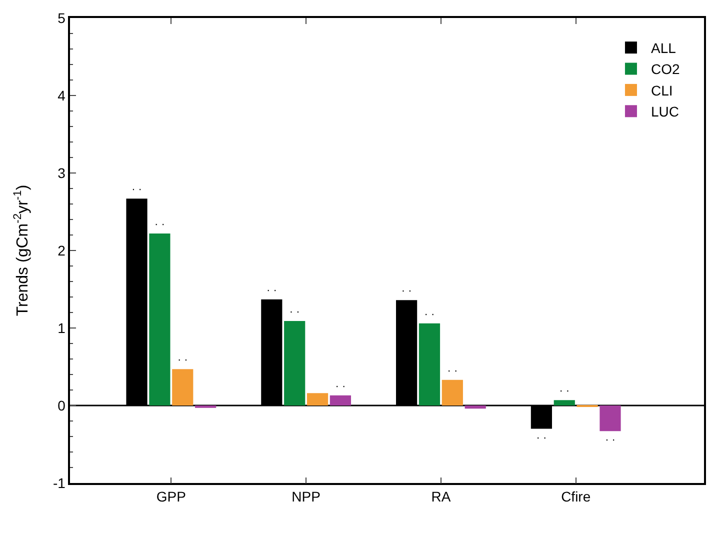 The width and height of the screenshot is (716, 533). Describe the element at coordinates (62, 250) in the screenshot. I see `y-tick-label: 2` at that location.